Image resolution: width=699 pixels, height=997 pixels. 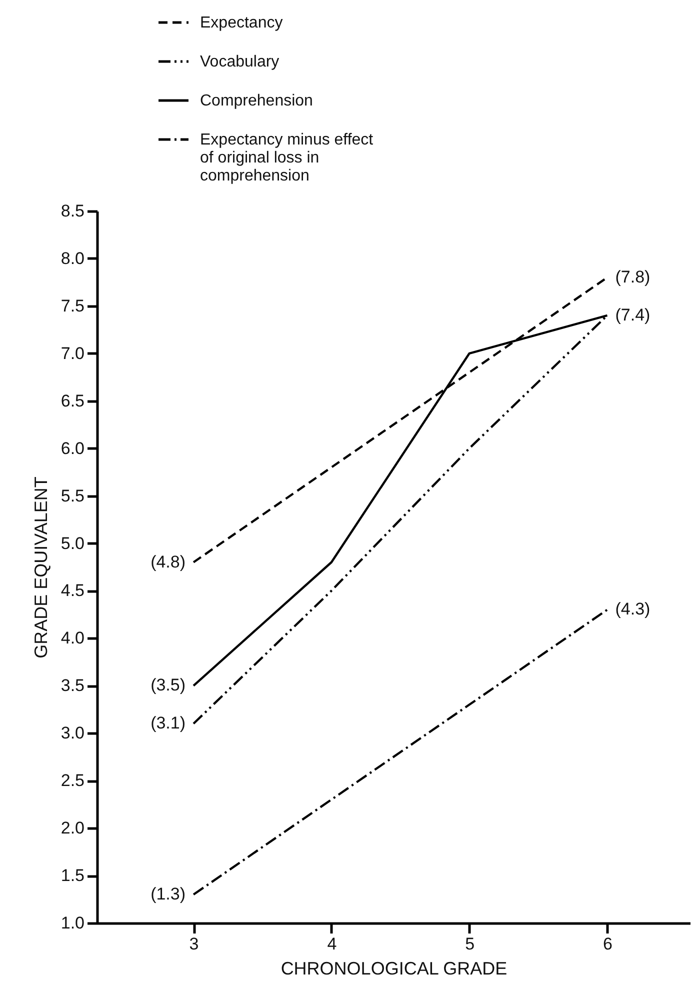 What do you see at coordinates (168, 723) in the screenshot?
I see `data-label: (3.1)` at bounding box center [168, 723].